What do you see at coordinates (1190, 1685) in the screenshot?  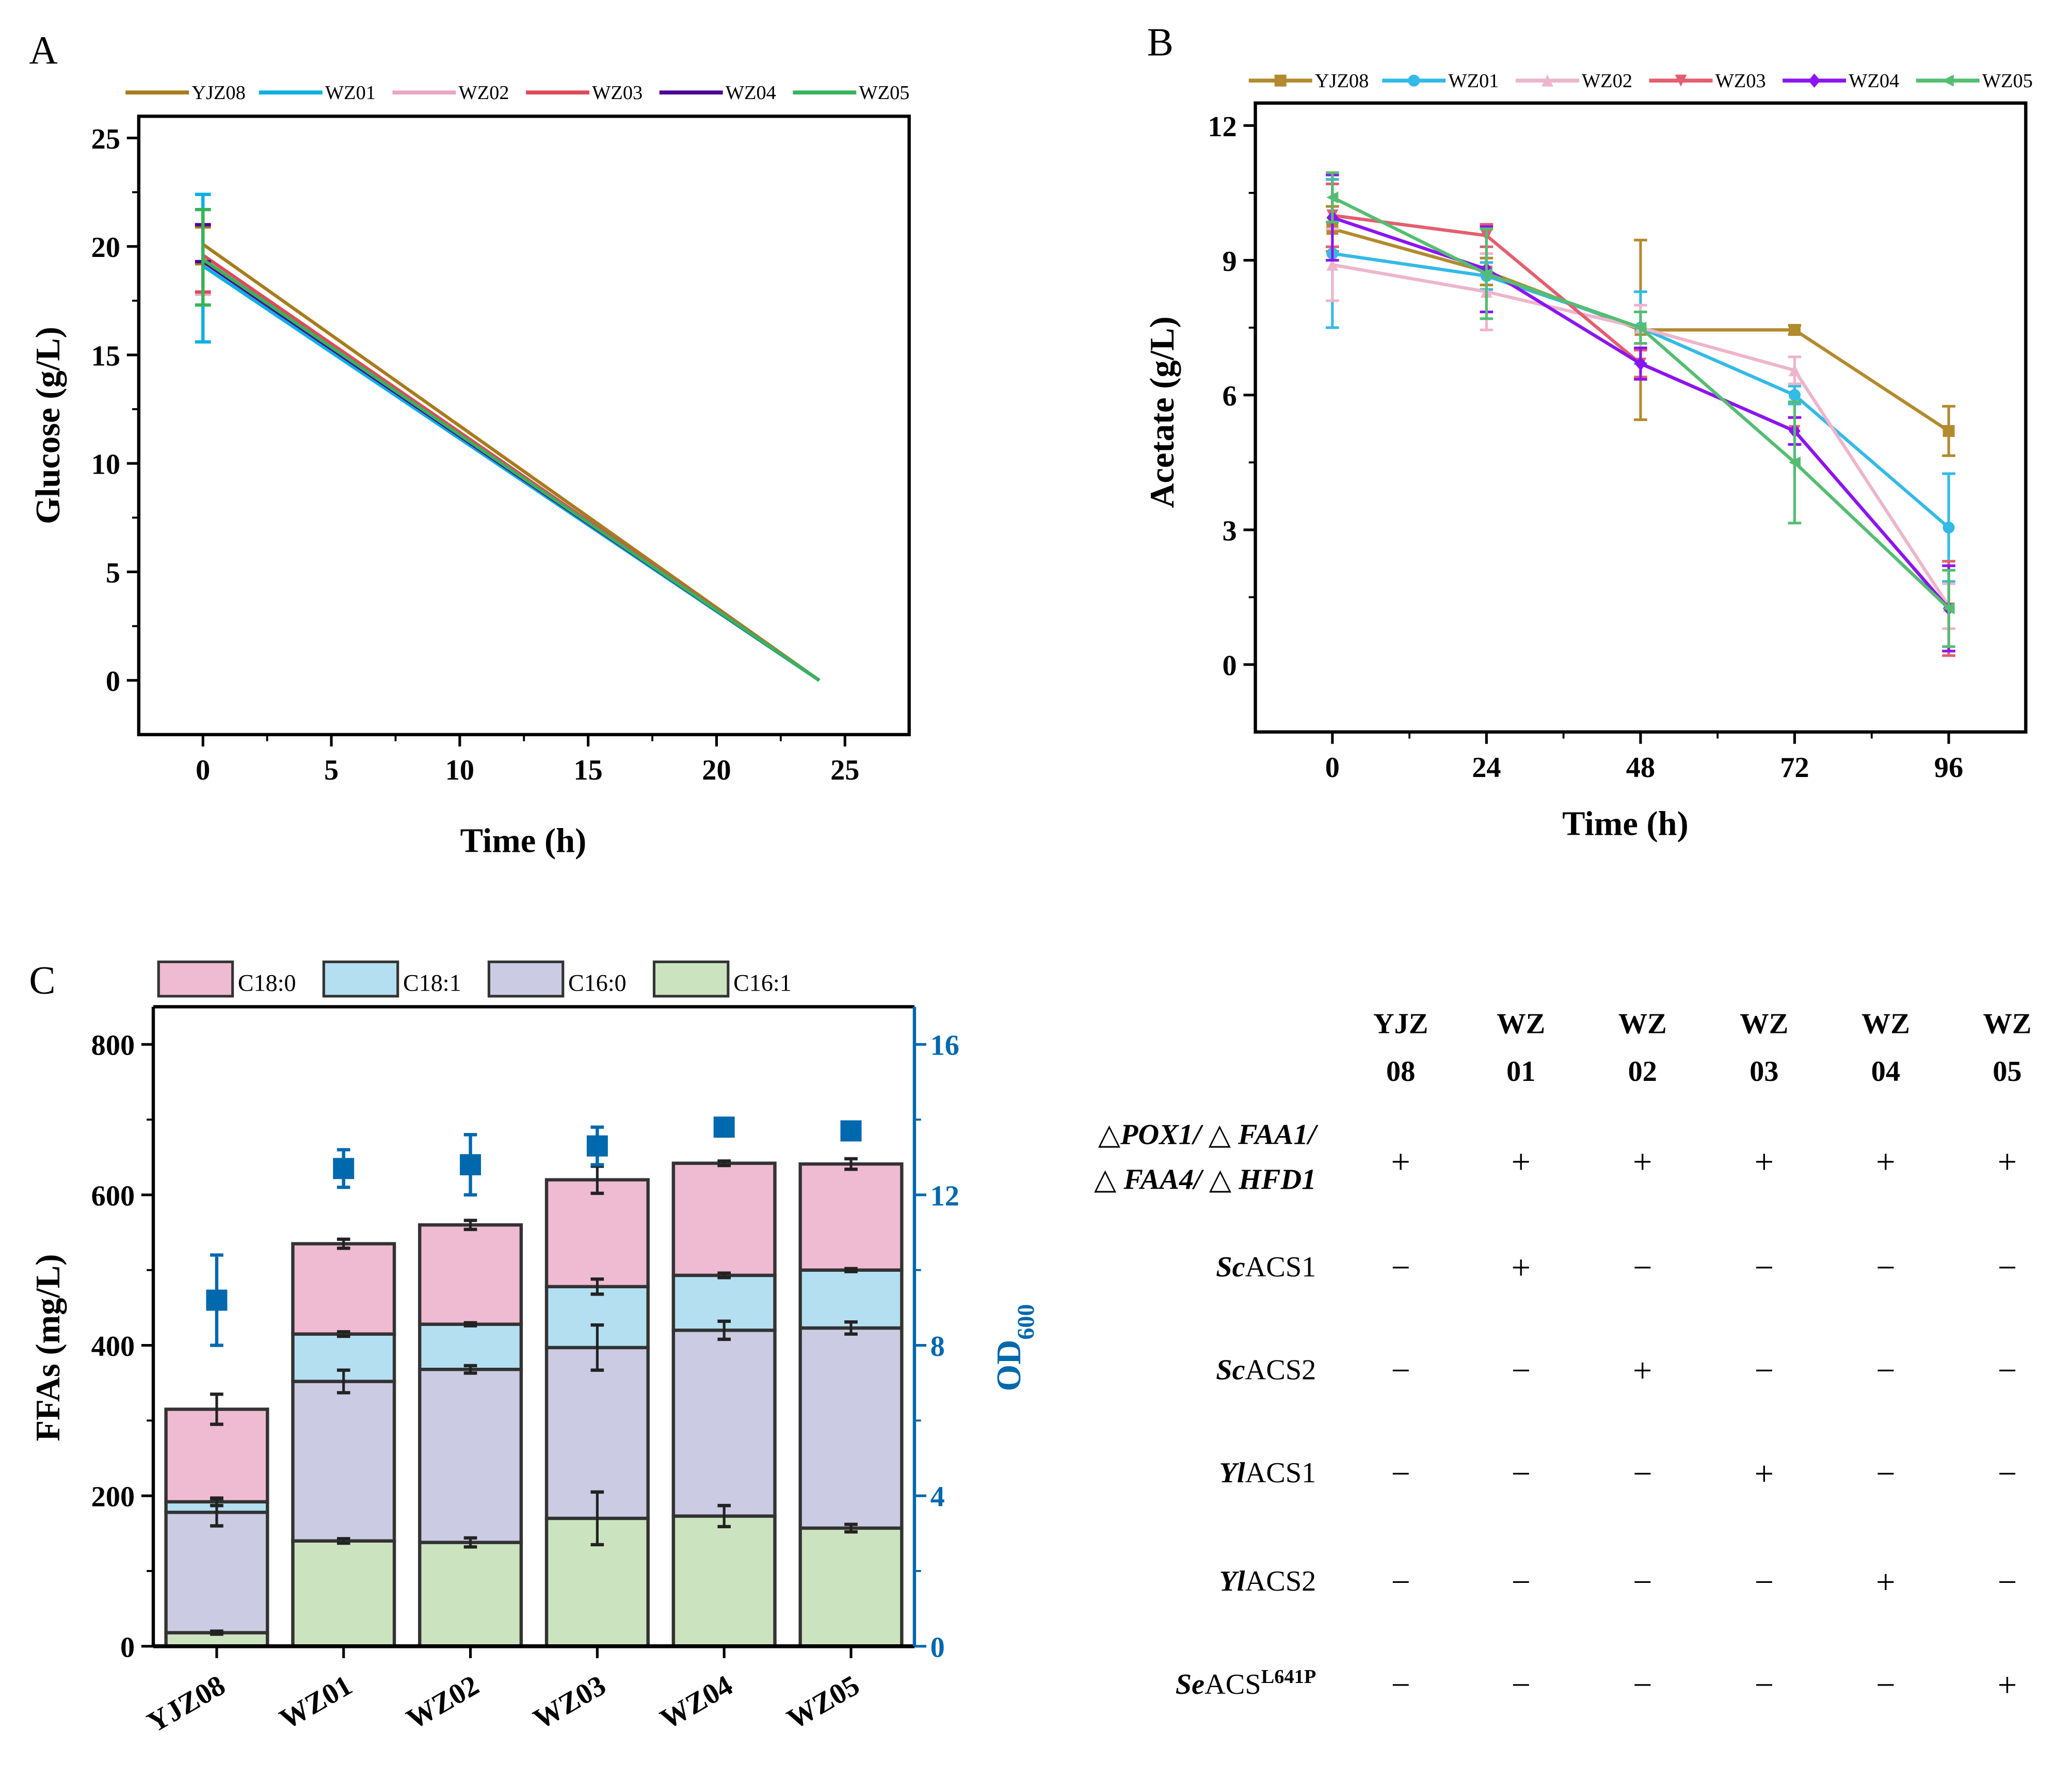 I see `row-label-species: Se` at bounding box center [1190, 1685].